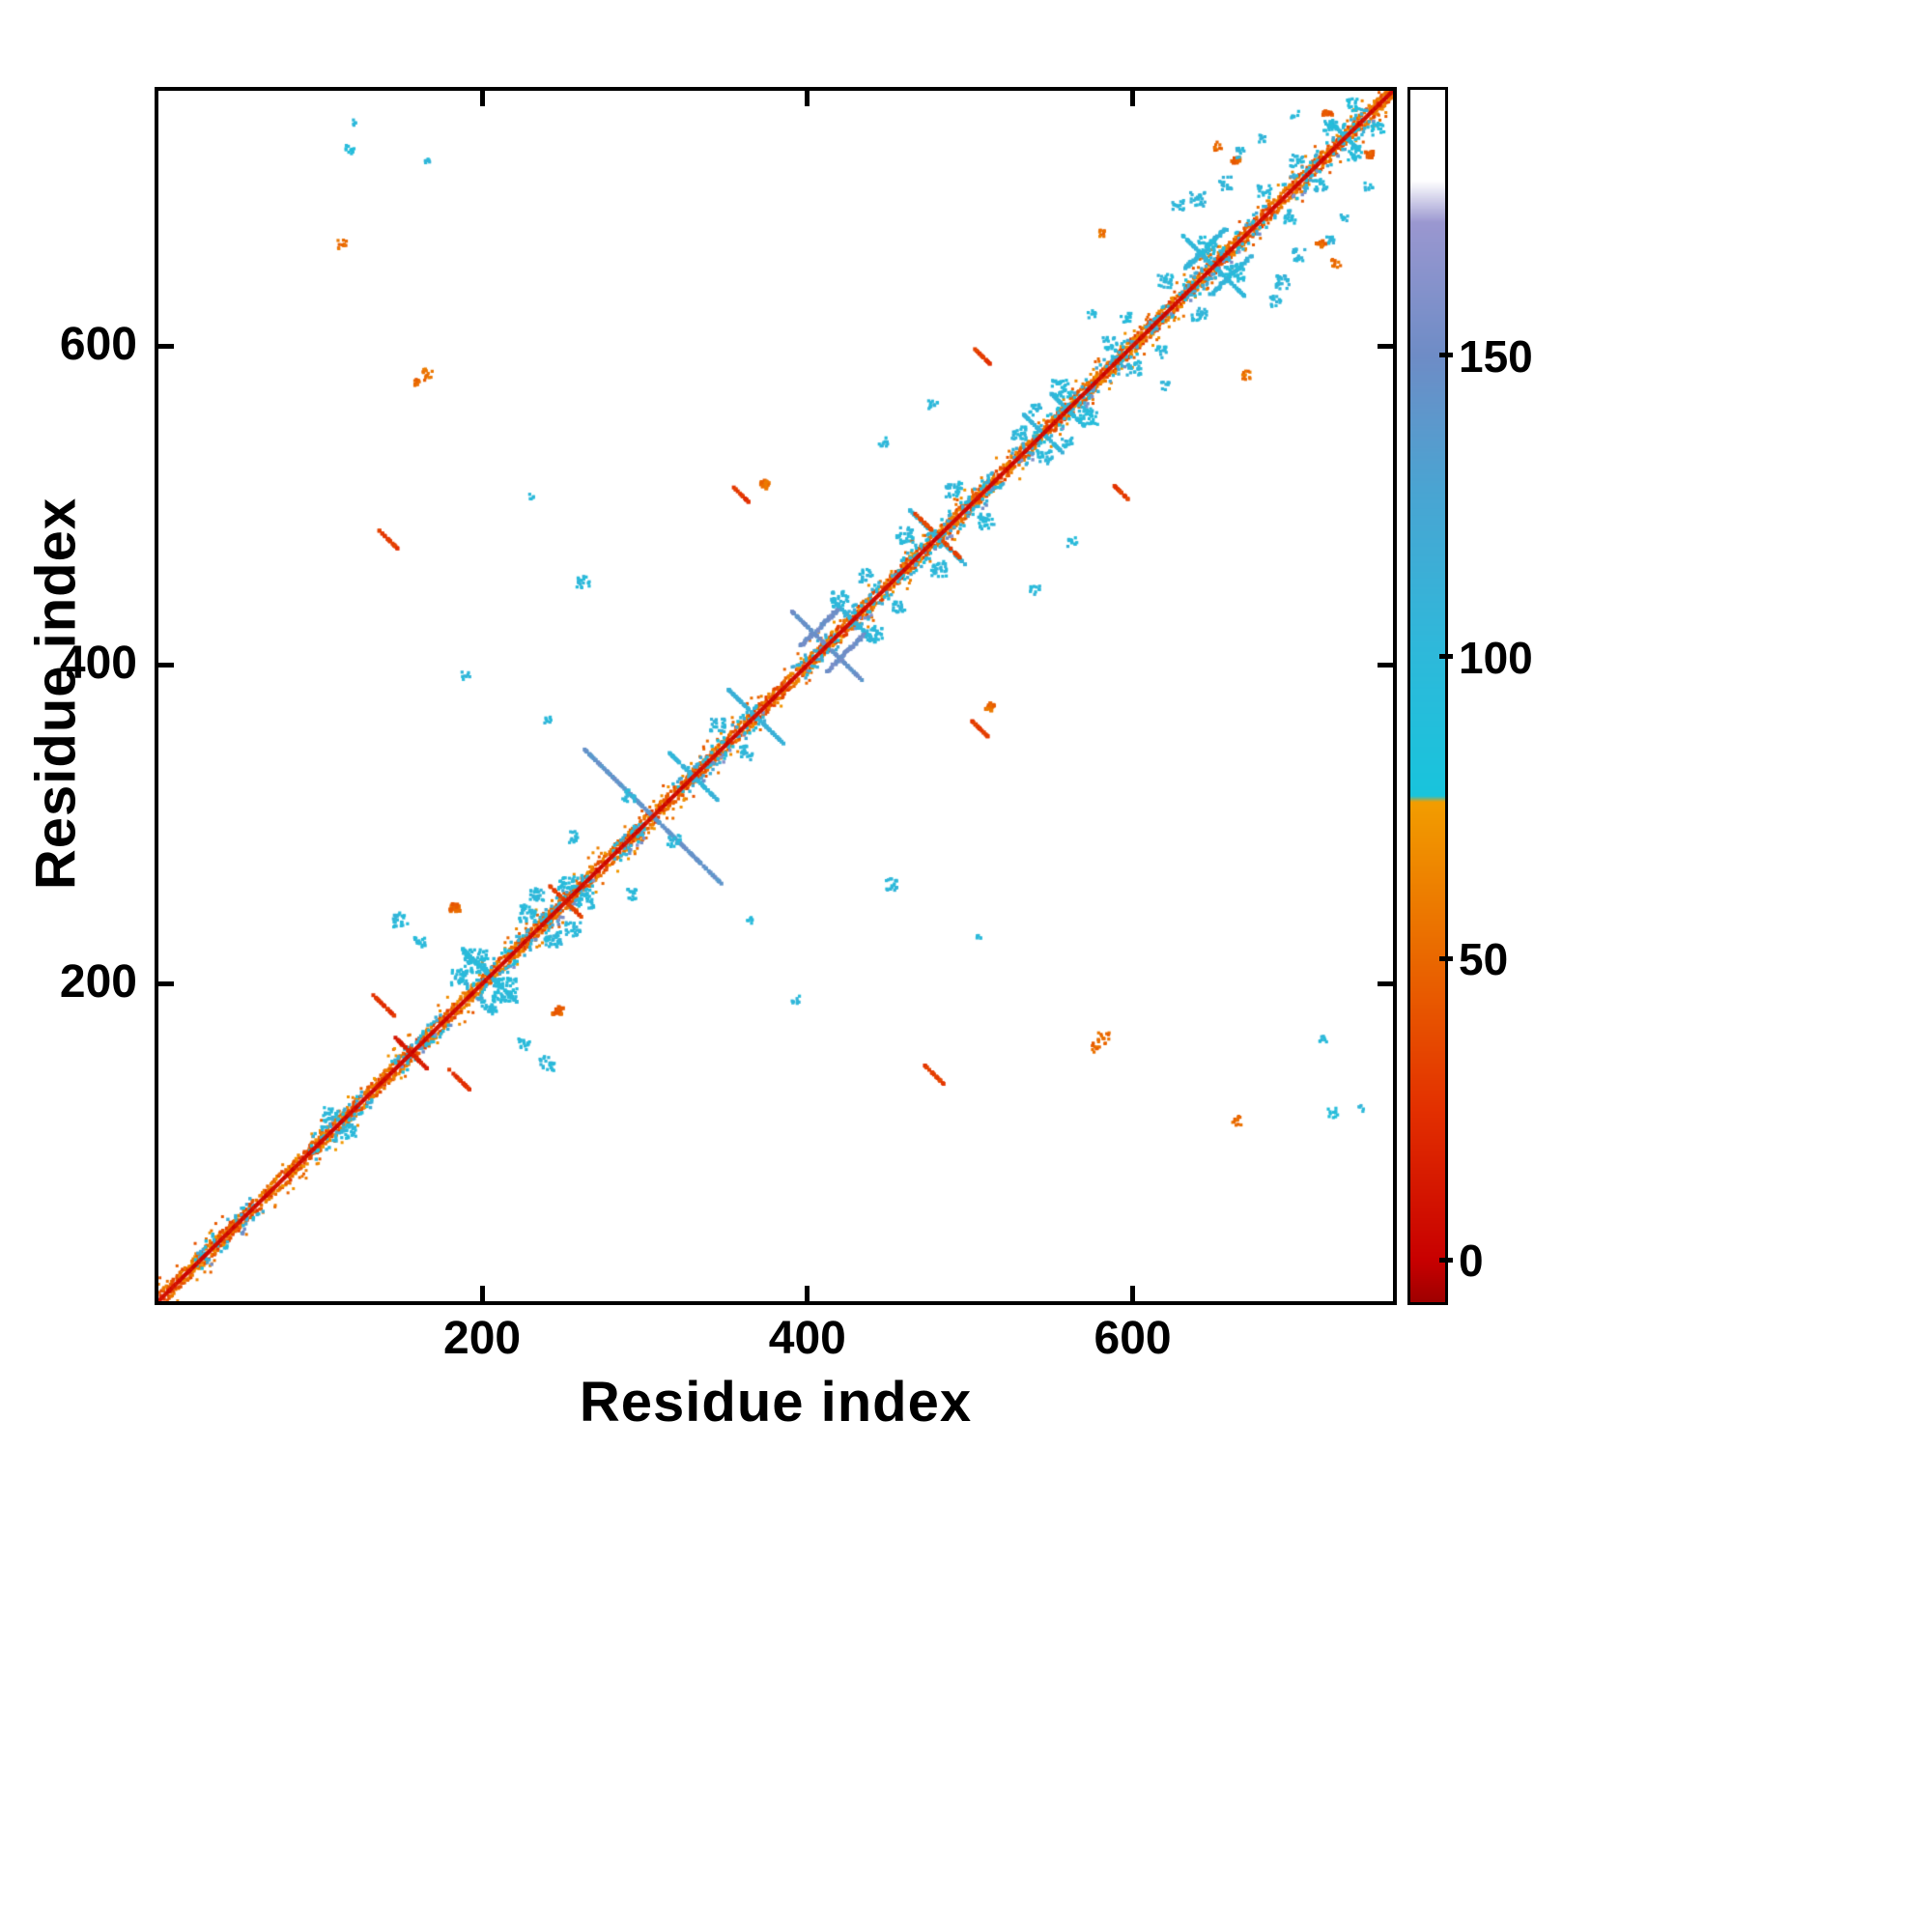 The image size is (1932, 1932). Describe the element at coordinates (1496, 657) in the screenshot. I see `colorbar-tick-label: 100` at that location.